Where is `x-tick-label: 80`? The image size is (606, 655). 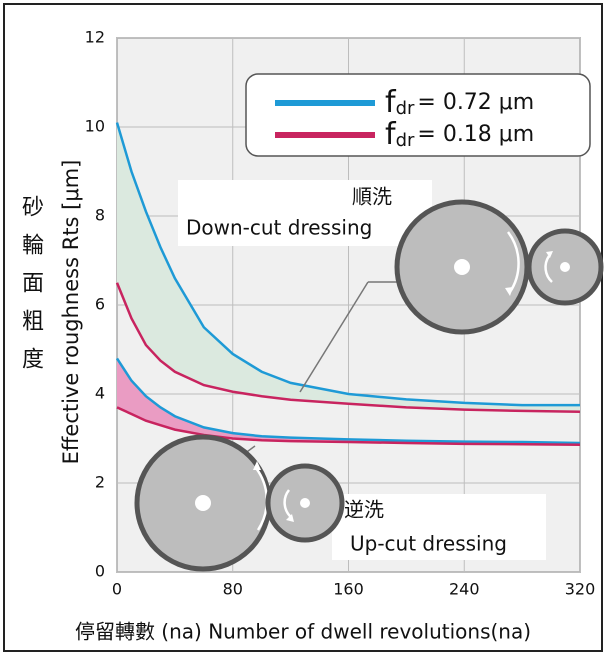
x-tick-label: 80 is located at coordinates (233, 589).